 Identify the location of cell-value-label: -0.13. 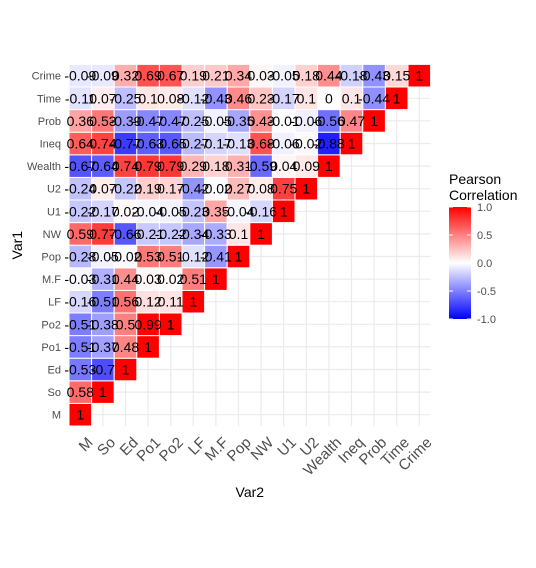
(239, 144).